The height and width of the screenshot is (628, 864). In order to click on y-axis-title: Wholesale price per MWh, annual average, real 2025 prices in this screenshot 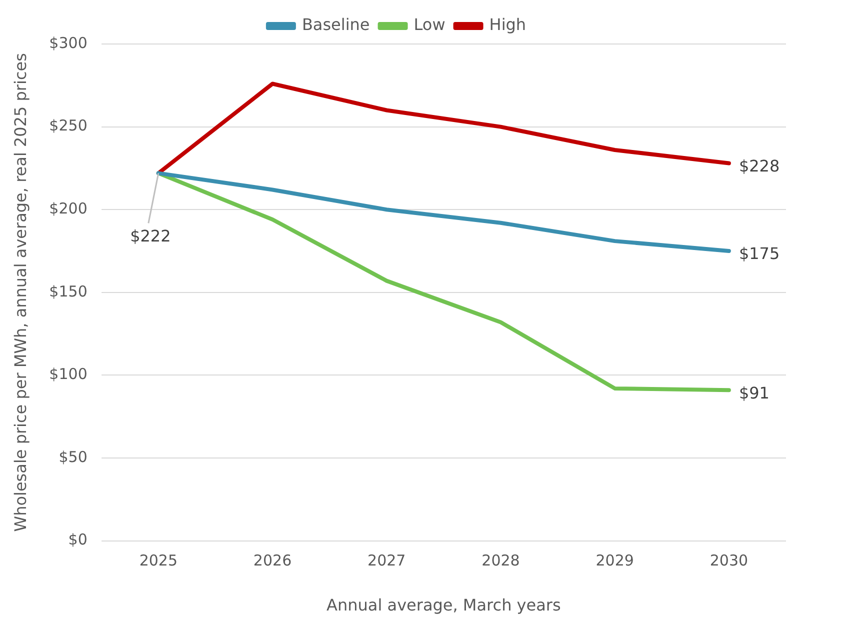, I will do `click(20, 292)`.